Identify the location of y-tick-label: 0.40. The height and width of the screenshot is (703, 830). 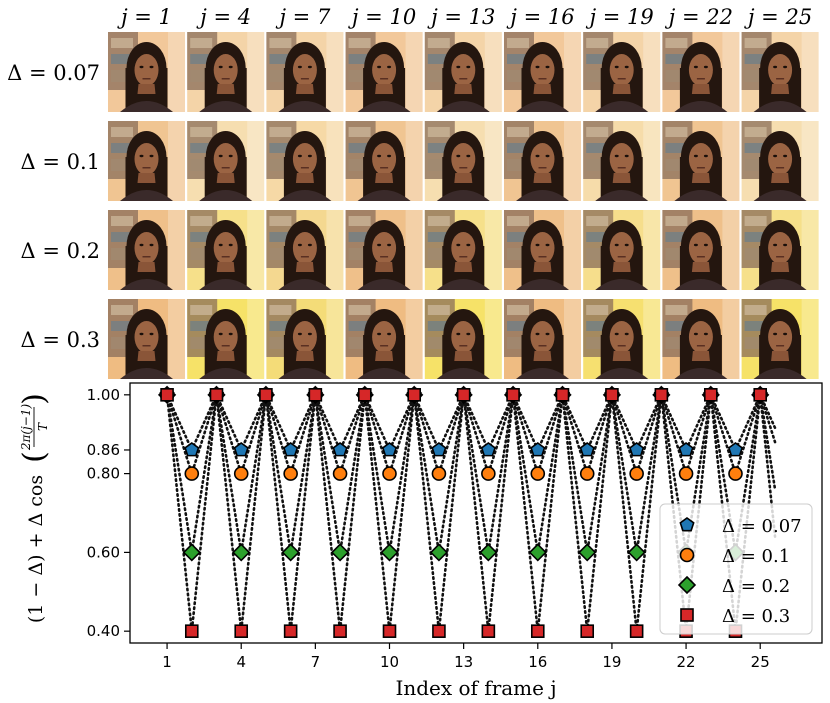
(103, 631).